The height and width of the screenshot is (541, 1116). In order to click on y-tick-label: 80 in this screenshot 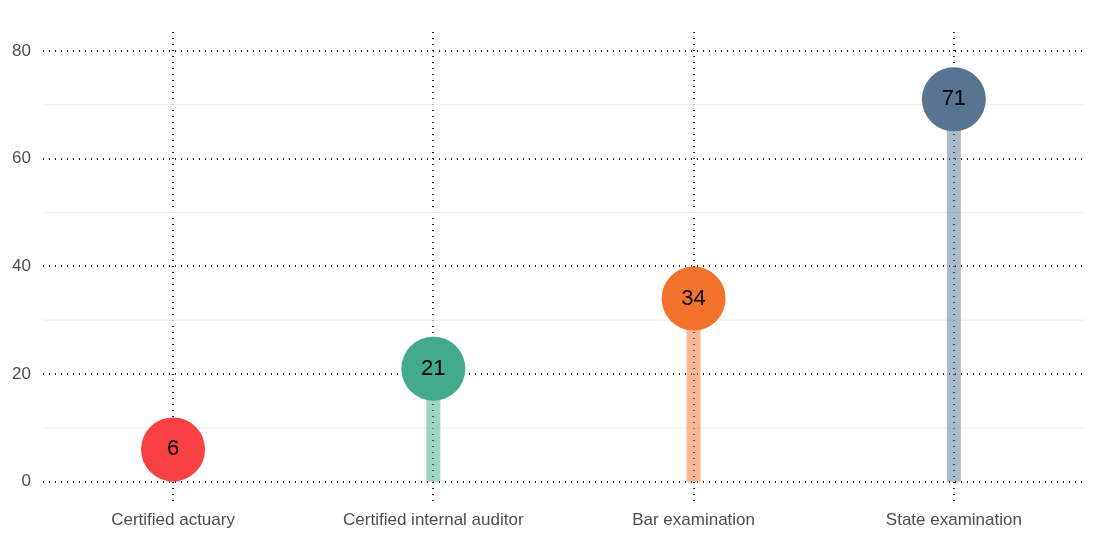, I will do `click(21, 50)`.